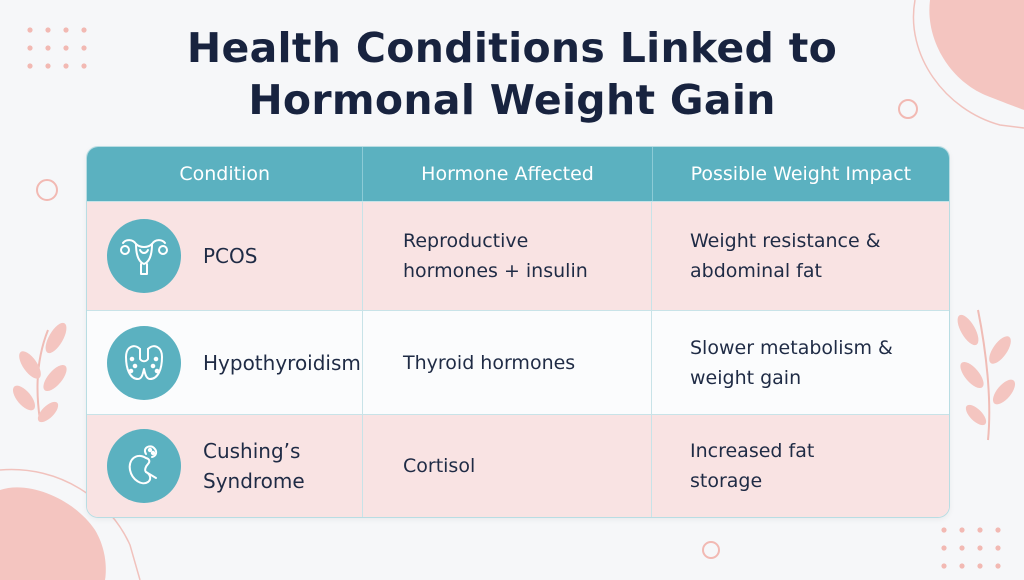  I want to click on hormone-affected: Cortisol, so click(439, 466).